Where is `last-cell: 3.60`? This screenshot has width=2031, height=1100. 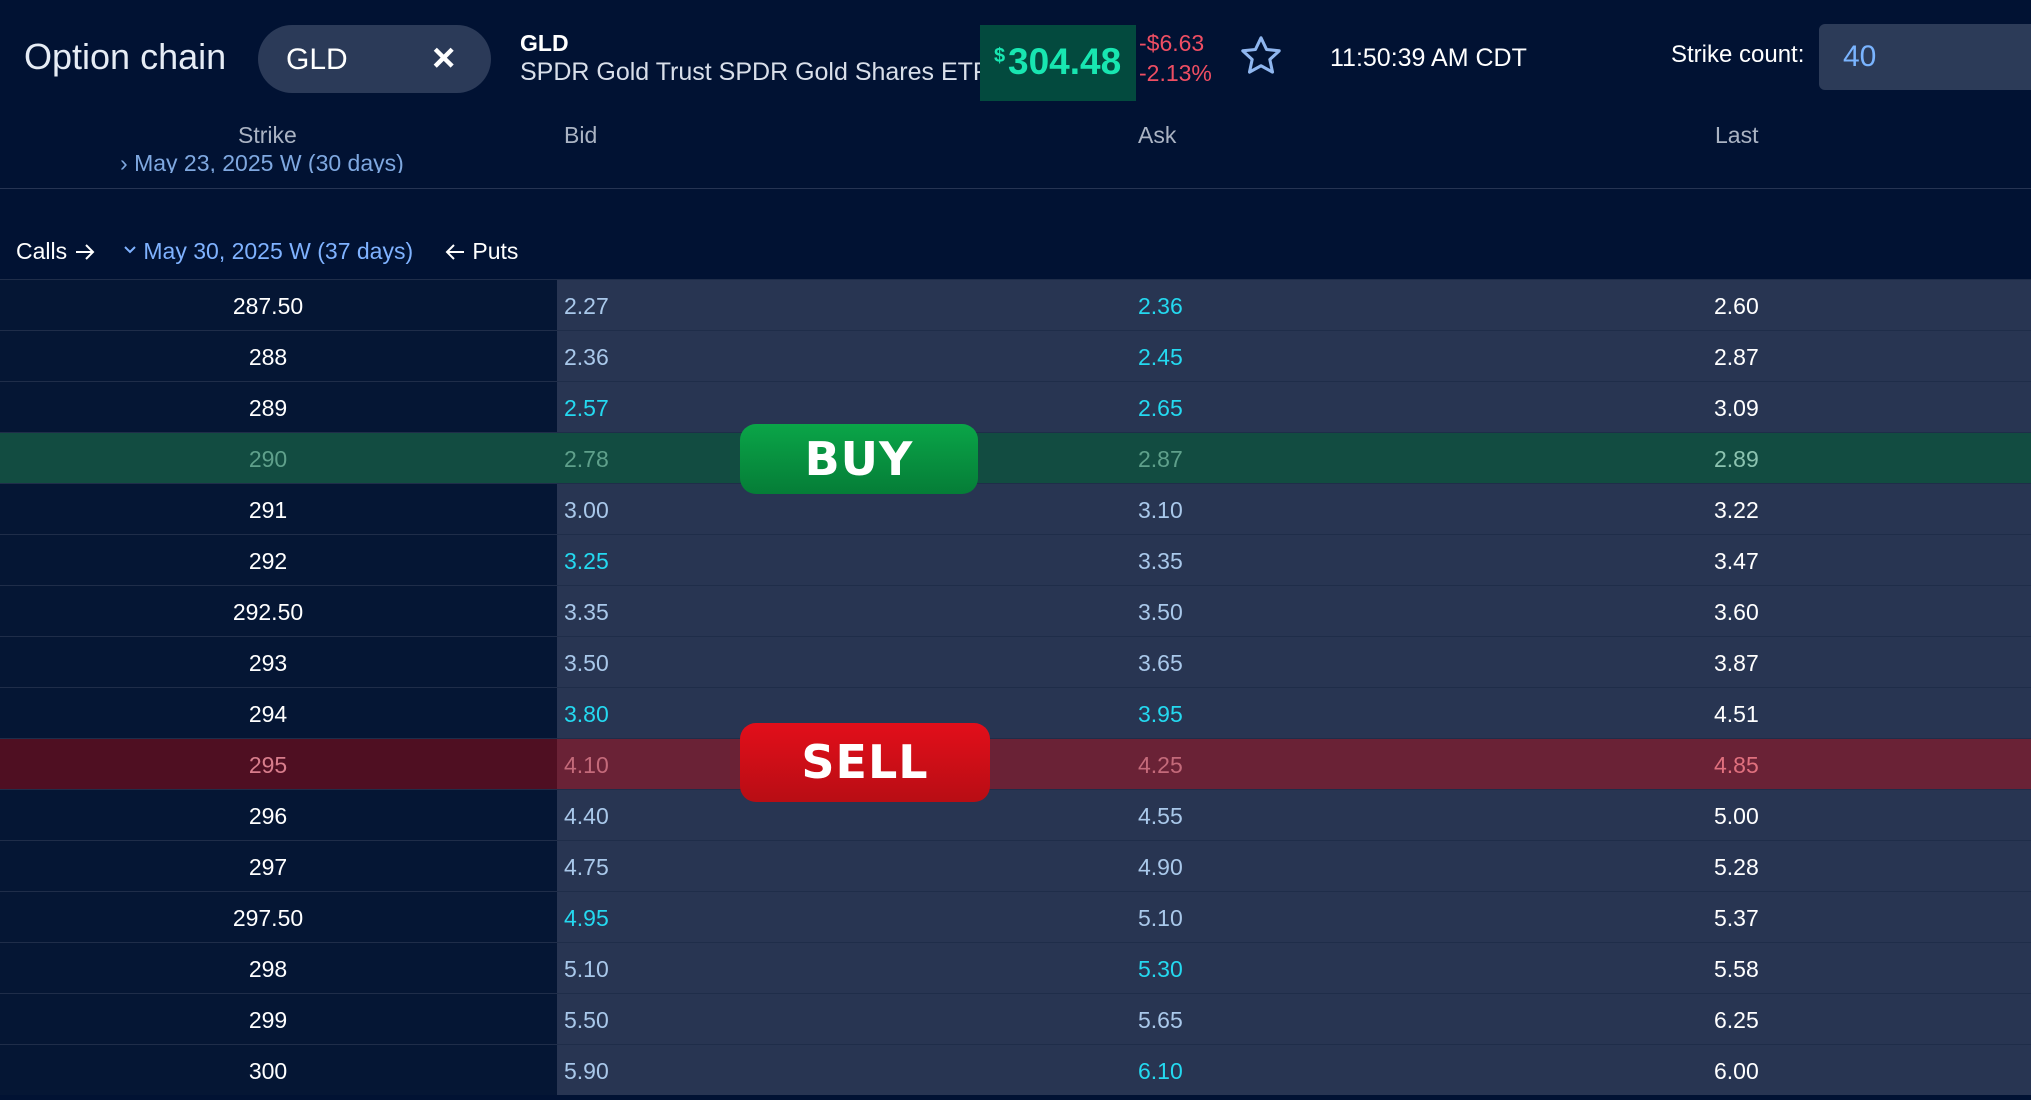
last-cell: 3.60 is located at coordinates (1736, 612).